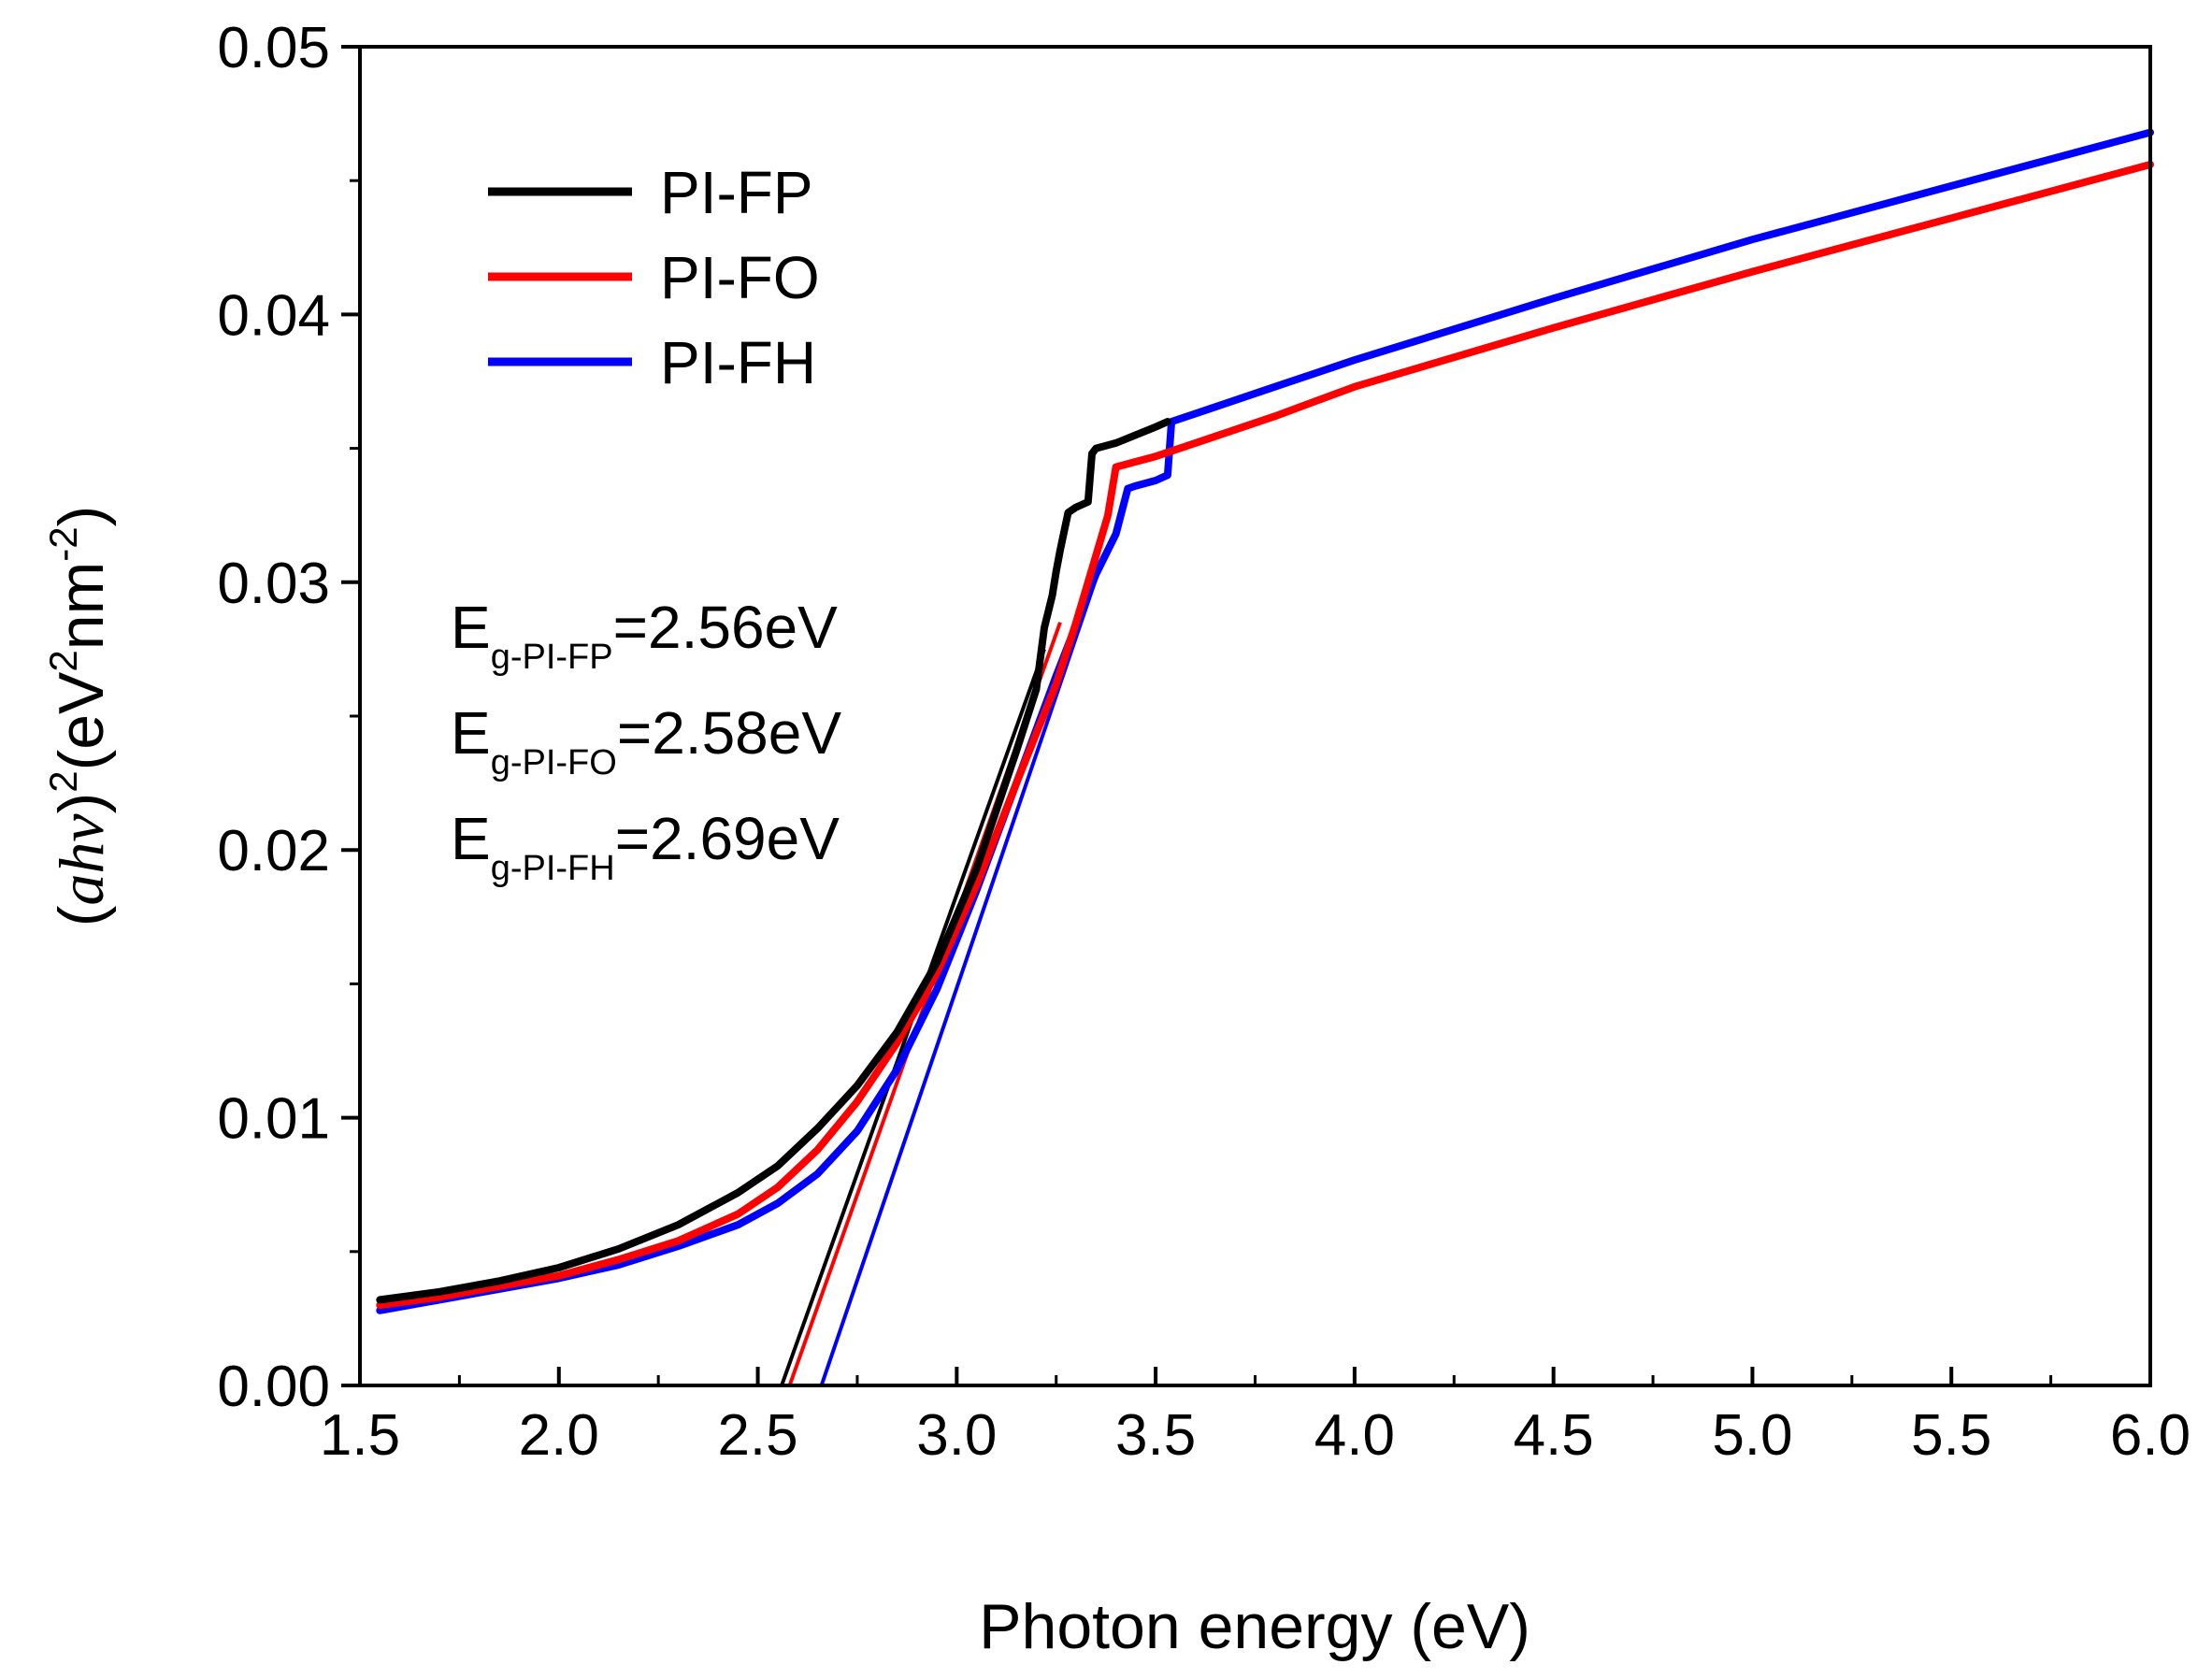  Describe the element at coordinates (553, 869) in the screenshot. I see `bandgap-annotation-sub: g-PI-FH` at that location.